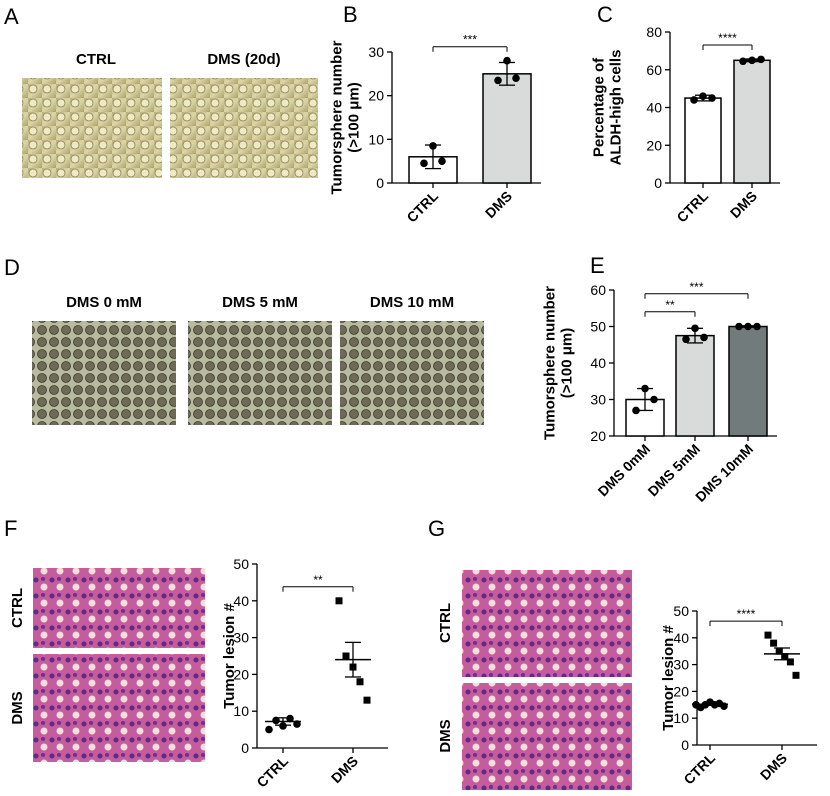  What do you see at coordinates (597, 265) in the screenshot?
I see `panel-letter: E` at bounding box center [597, 265].